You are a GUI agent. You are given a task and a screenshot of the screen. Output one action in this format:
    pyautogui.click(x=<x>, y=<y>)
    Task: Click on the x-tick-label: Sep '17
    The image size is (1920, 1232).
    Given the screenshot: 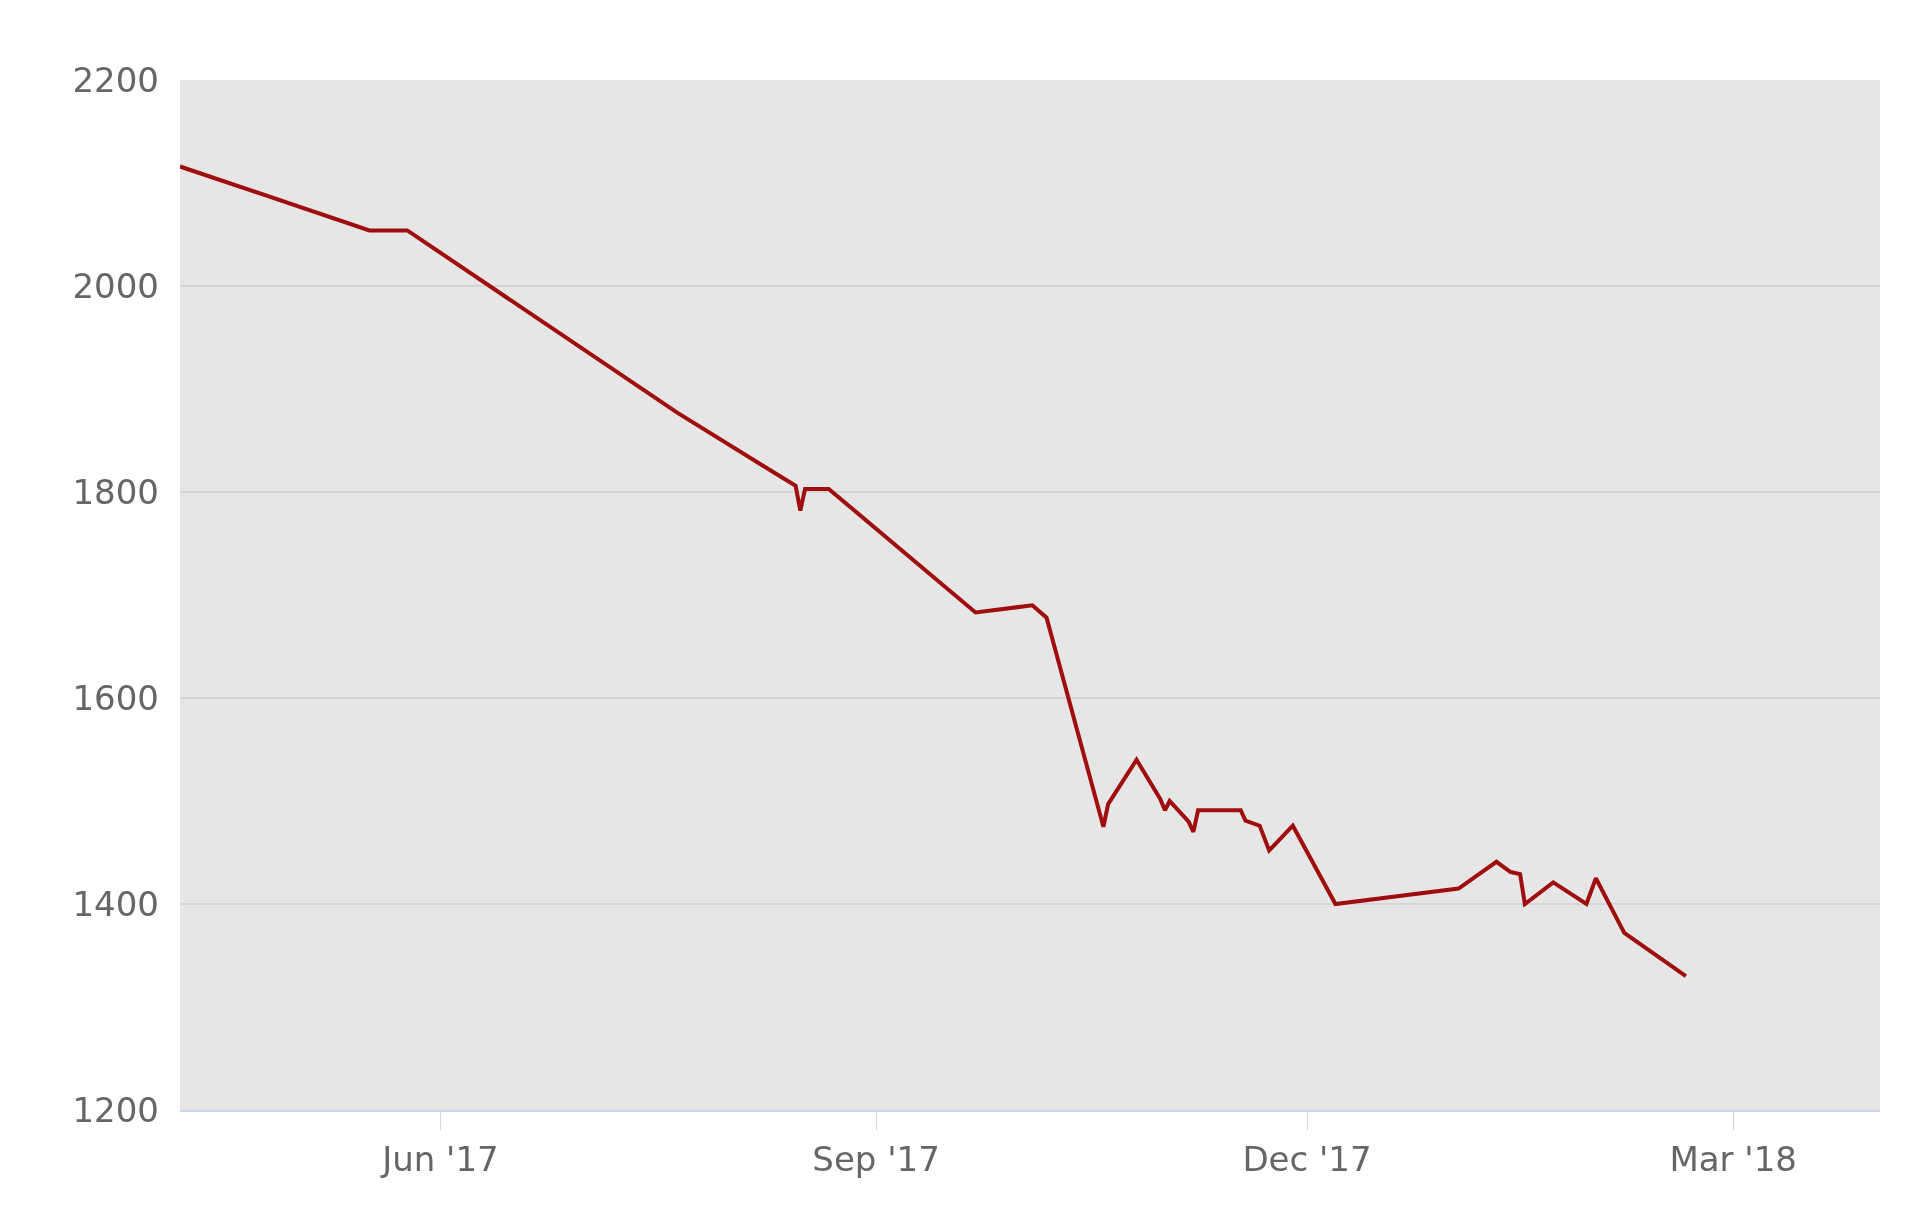 What is the action you would take?
    pyautogui.click(x=876, y=1158)
    